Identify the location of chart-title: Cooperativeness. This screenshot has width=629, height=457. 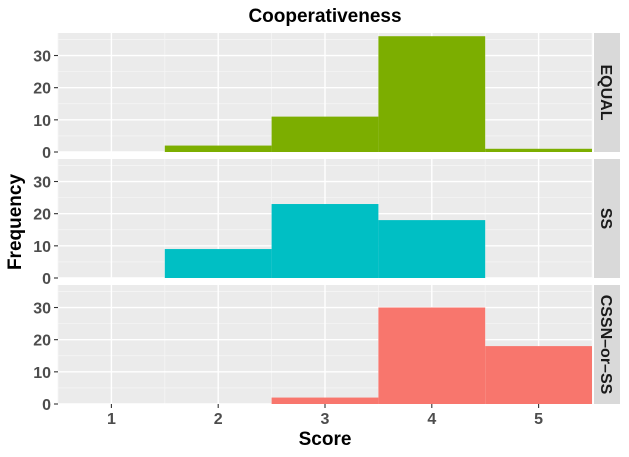
(324, 16).